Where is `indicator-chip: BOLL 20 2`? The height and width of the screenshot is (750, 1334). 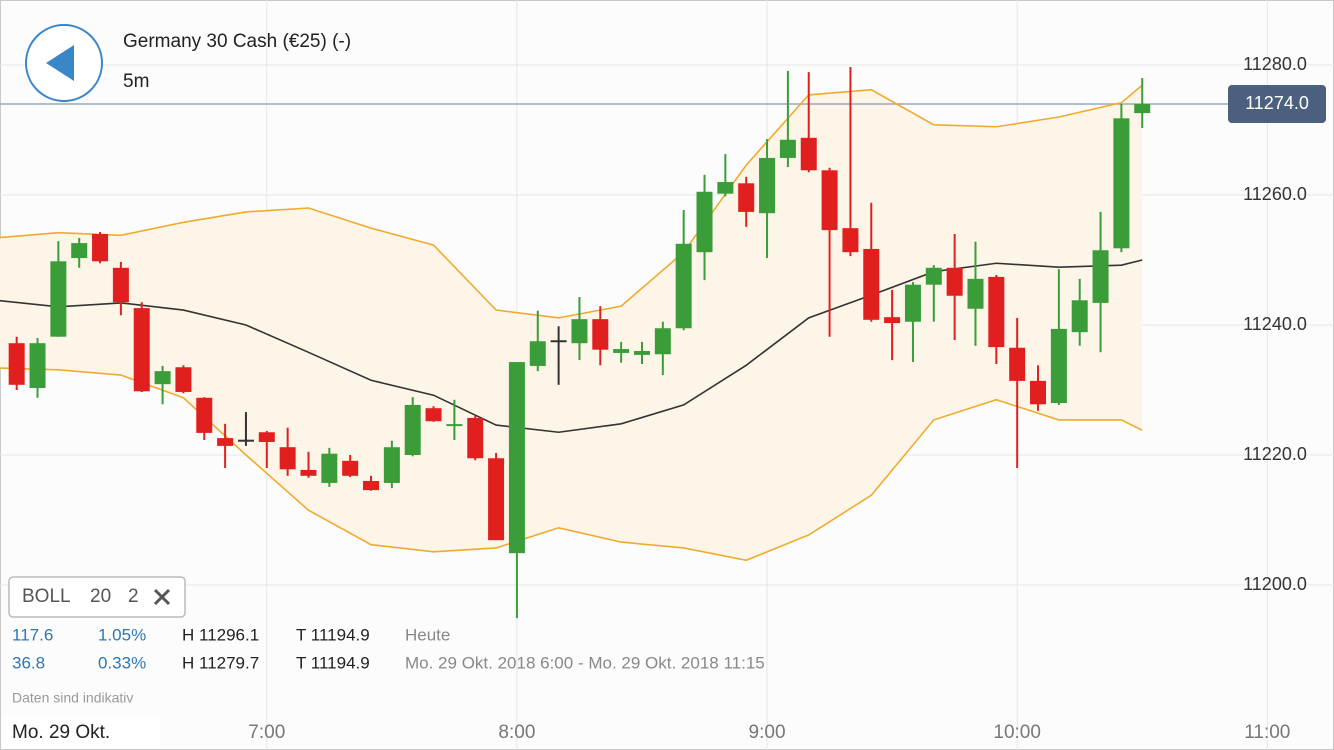
indicator-chip: BOLL 20 2 is located at coordinates (97, 597).